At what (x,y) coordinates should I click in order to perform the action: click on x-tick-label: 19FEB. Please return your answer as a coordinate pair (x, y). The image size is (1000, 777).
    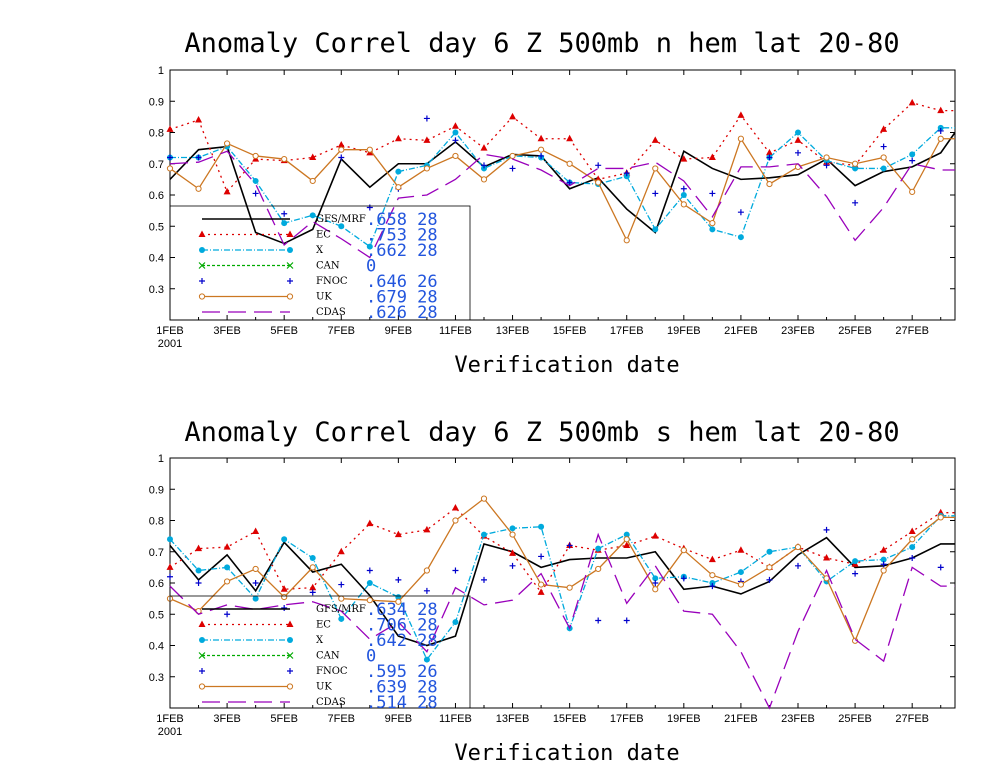
    Looking at the image, I should click on (684, 331).